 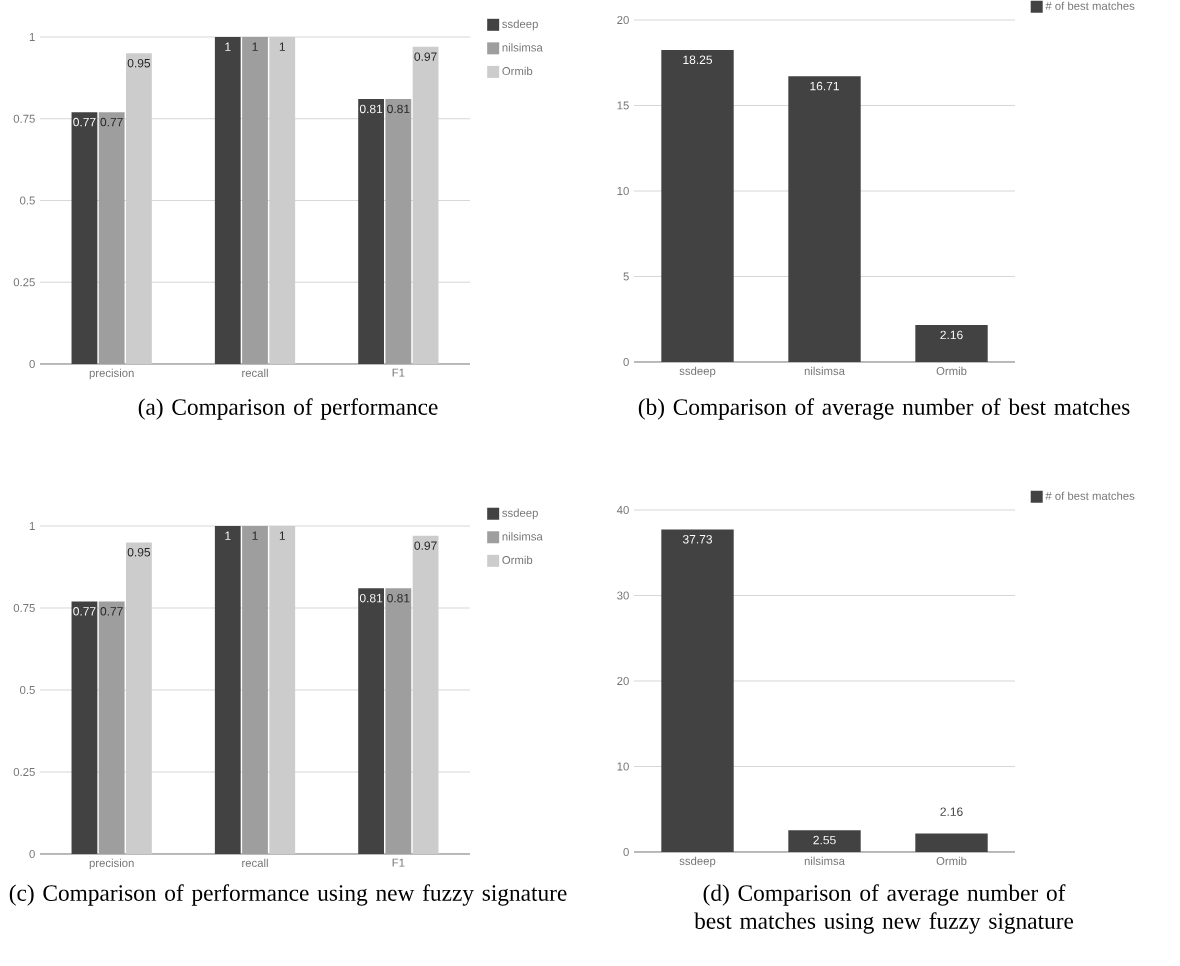 I want to click on data-label: 18.25, so click(x=698, y=60).